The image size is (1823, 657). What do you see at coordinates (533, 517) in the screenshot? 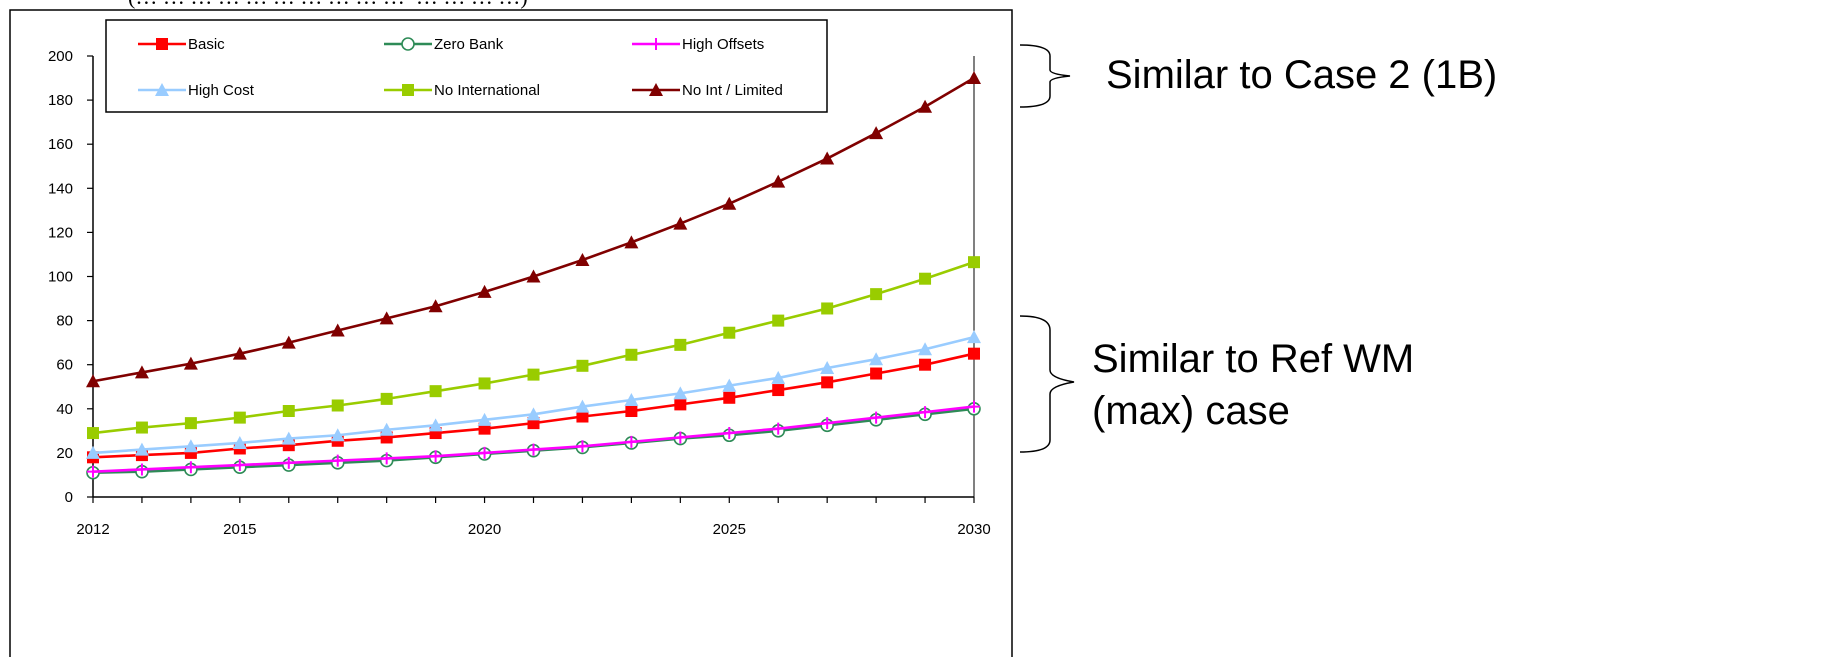
I see `x-axis-ticks: 2012 2015 2020 2025 2030` at bounding box center [533, 517].